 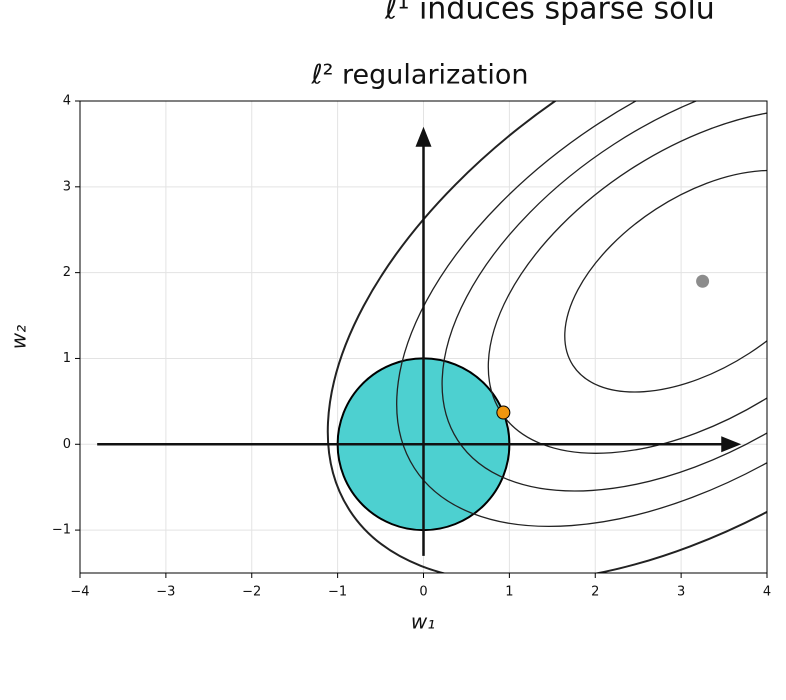 I want to click on x-tick-label: 3, so click(x=681, y=592).